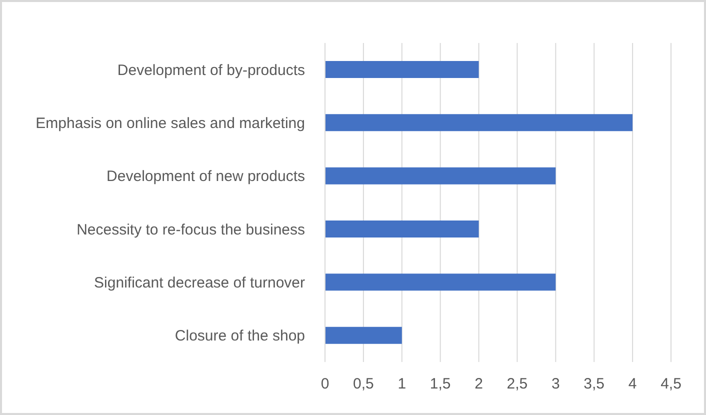  What do you see at coordinates (402, 384) in the screenshot?
I see `x-tick-label: 1` at bounding box center [402, 384].